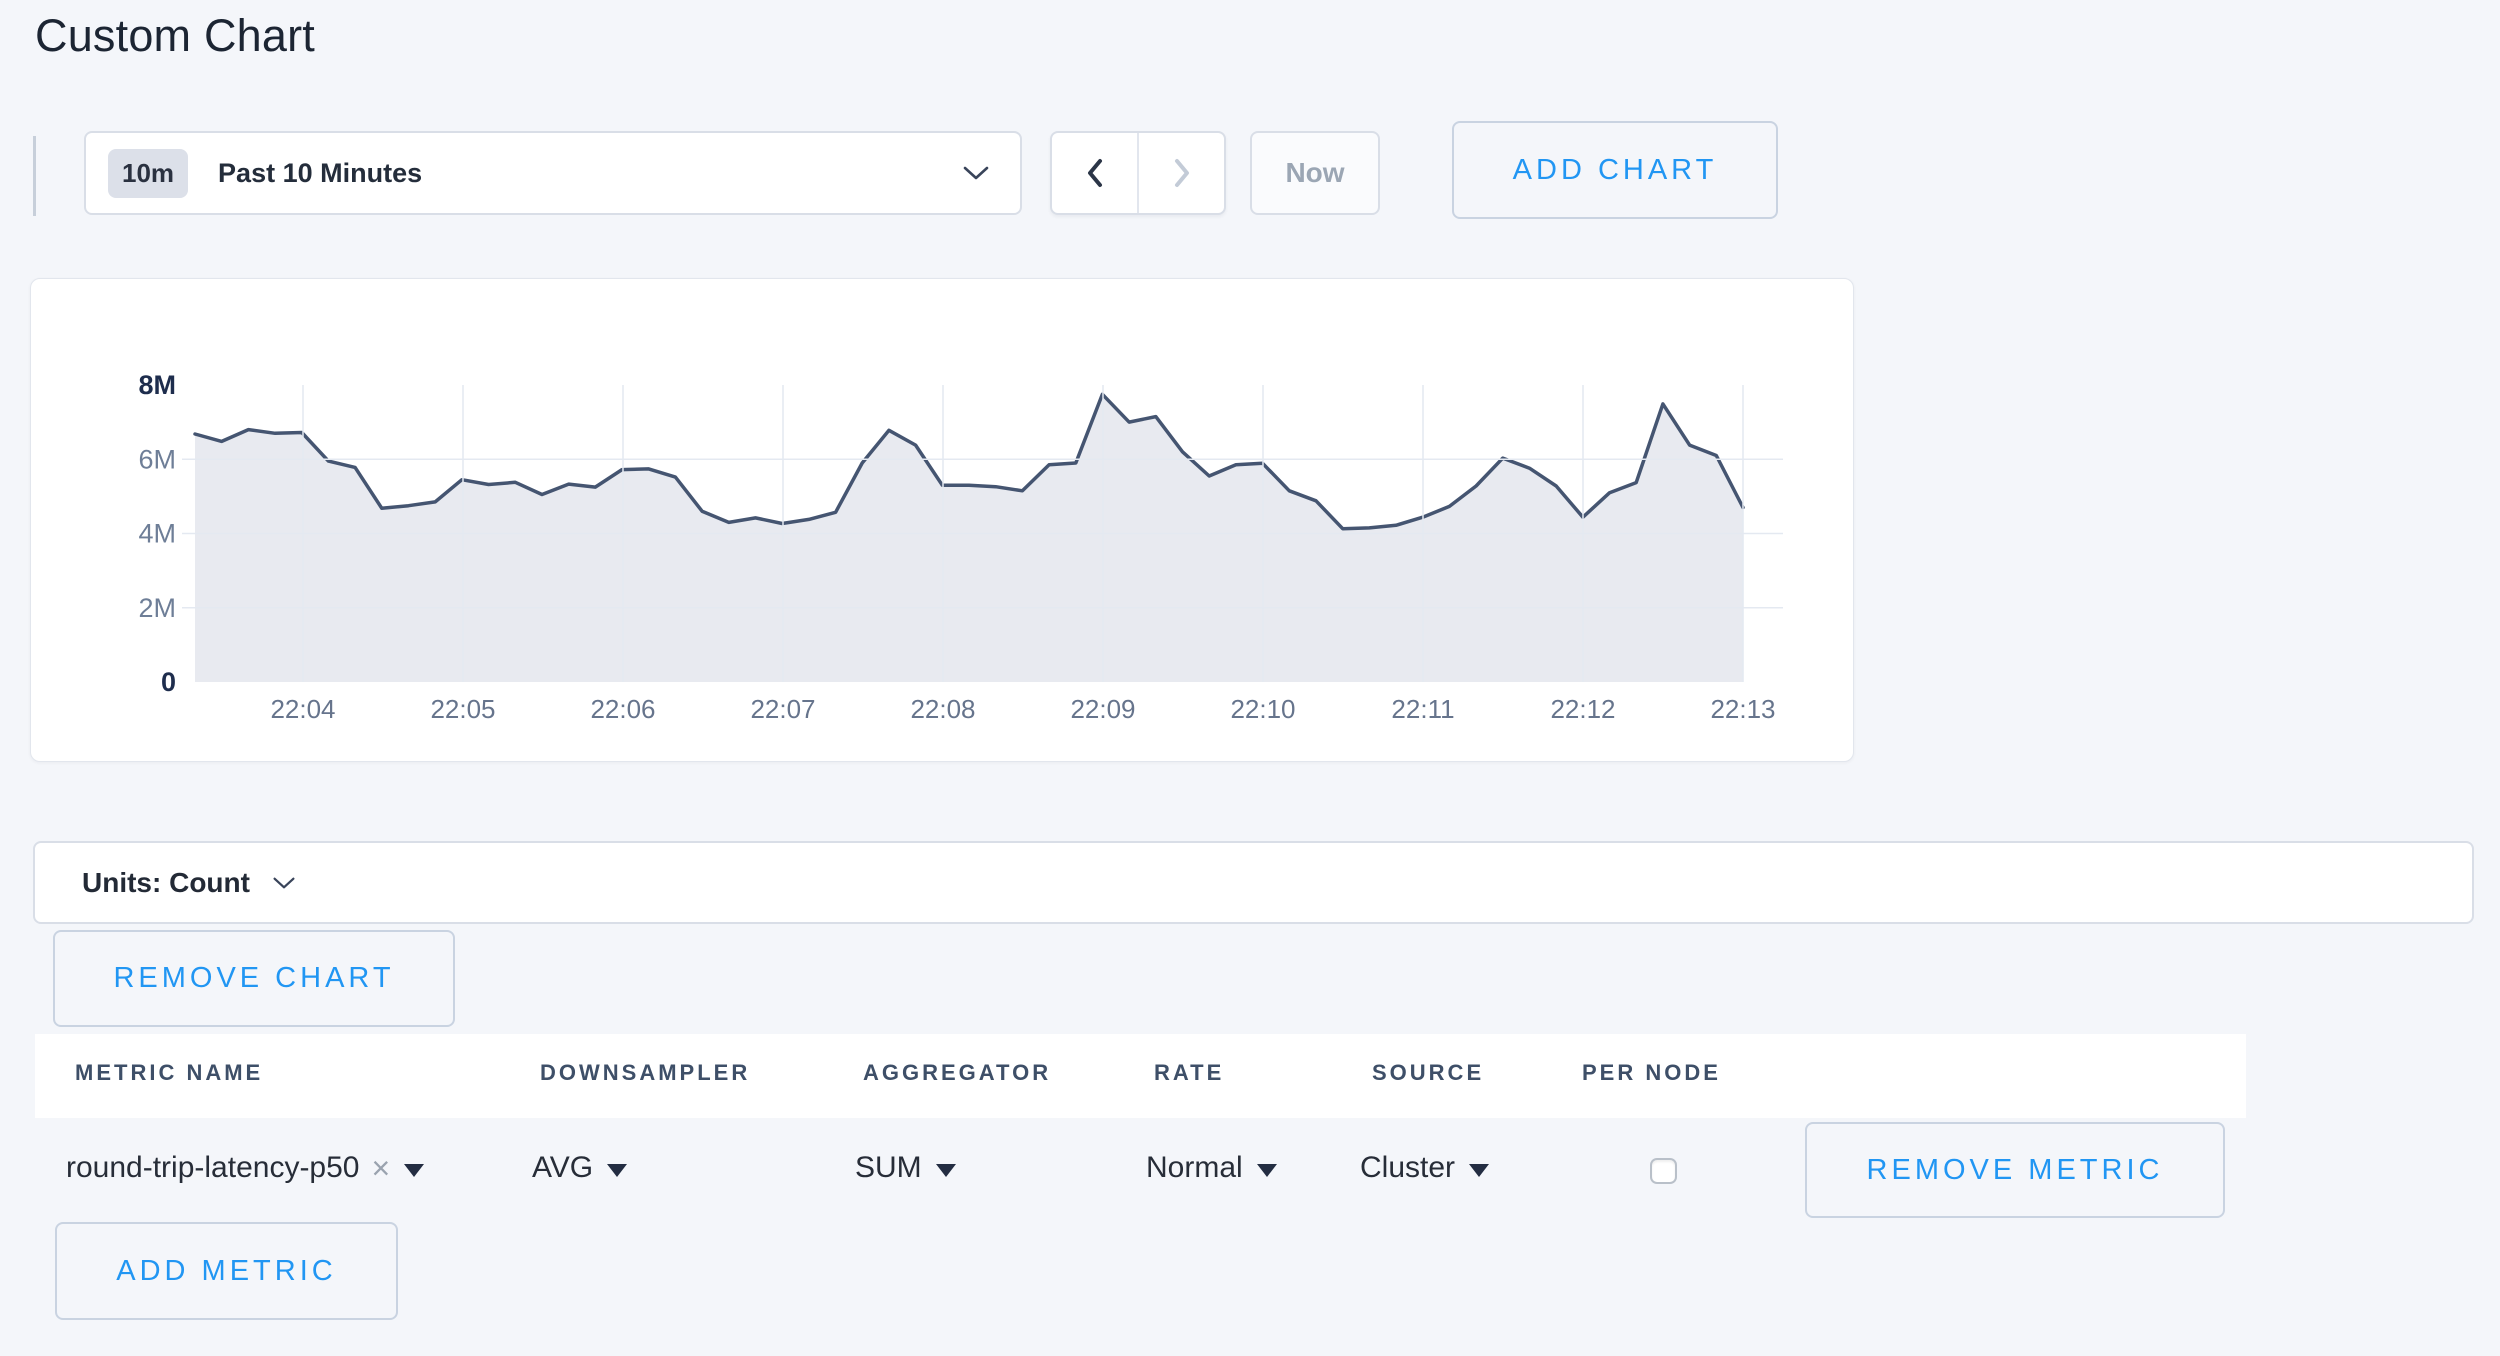 The height and width of the screenshot is (1356, 2500). I want to click on chevron-left-icon, so click(1094, 173).